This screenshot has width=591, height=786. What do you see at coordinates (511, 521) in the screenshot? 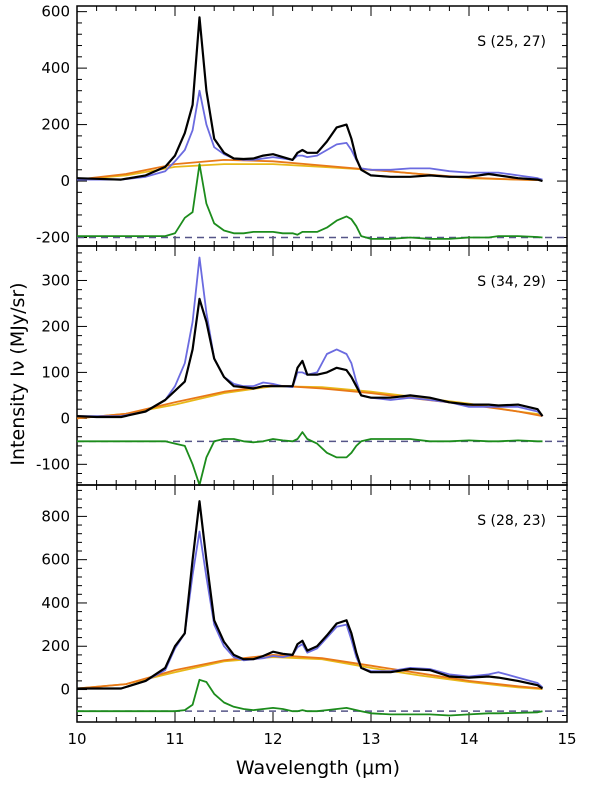
I see `panel-label: S (28, 23)` at bounding box center [511, 521].